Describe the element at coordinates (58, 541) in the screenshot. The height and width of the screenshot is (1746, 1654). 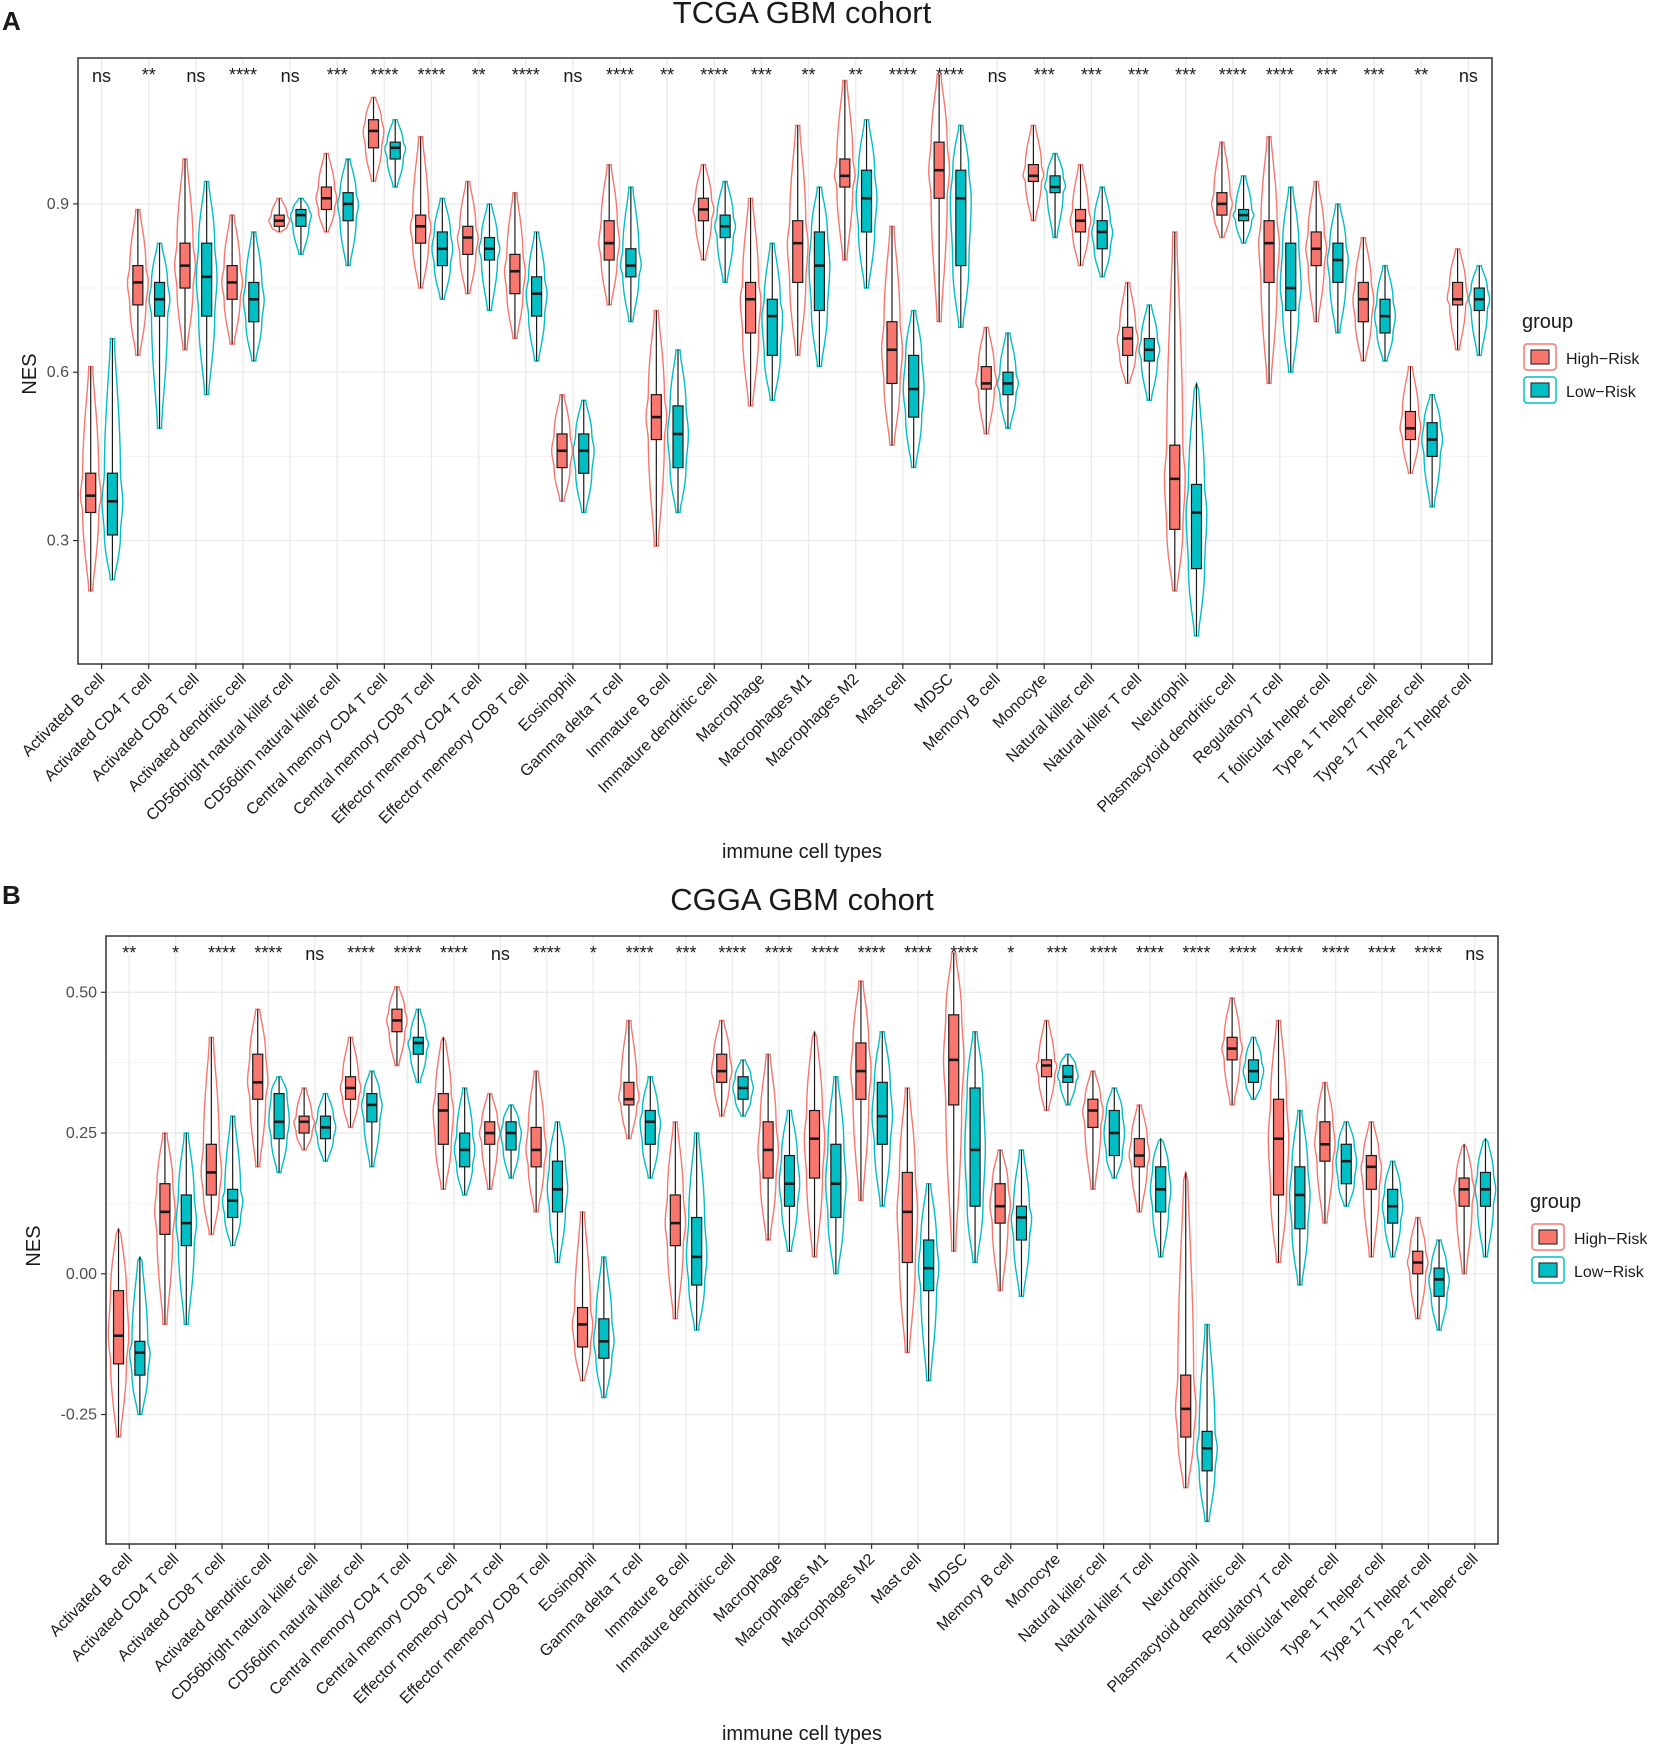
I see `panel-a-y-tick-label: 0.3` at that location.